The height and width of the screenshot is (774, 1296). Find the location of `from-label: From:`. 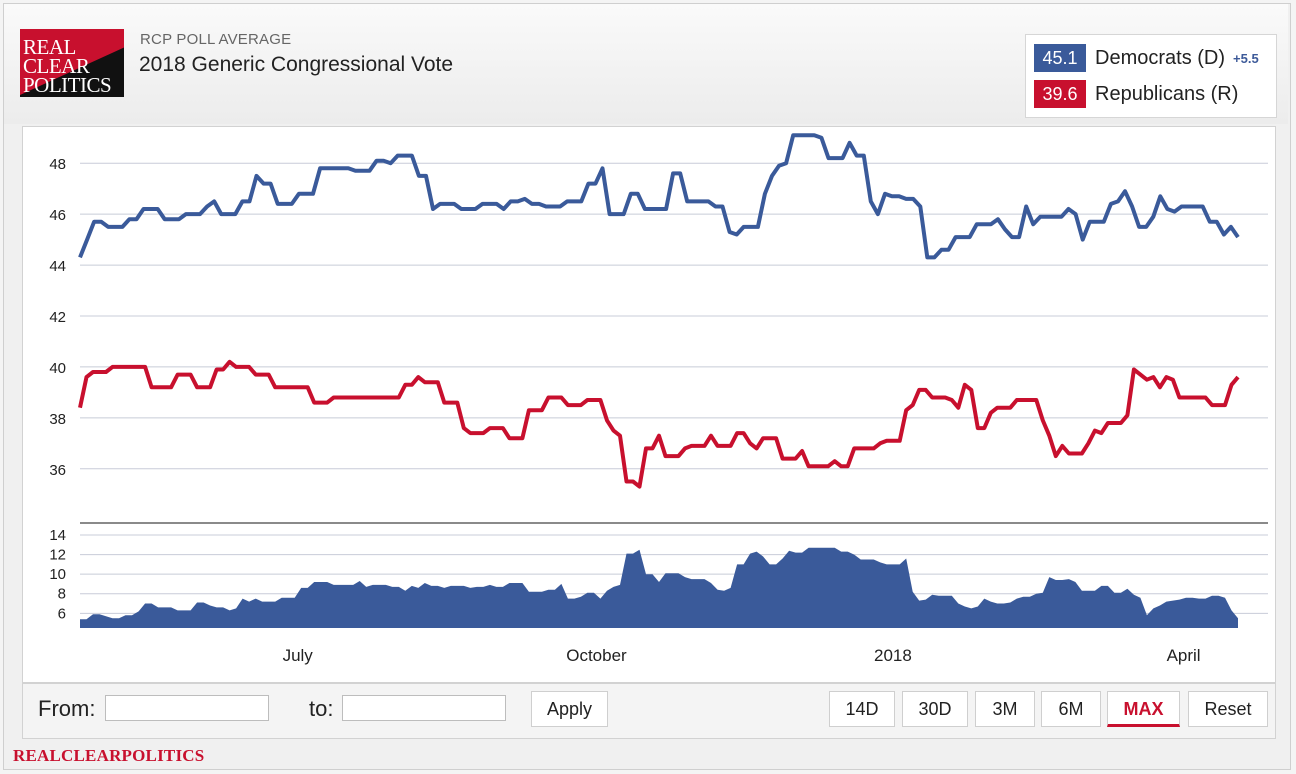

from-label: From: is located at coordinates (67, 708).